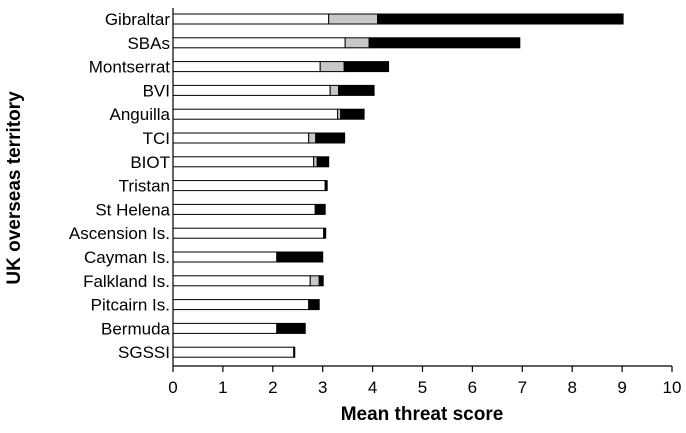 This screenshot has width=686, height=433. What do you see at coordinates (172, 387) in the screenshot?
I see `x-tick-label: 0` at bounding box center [172, 387].